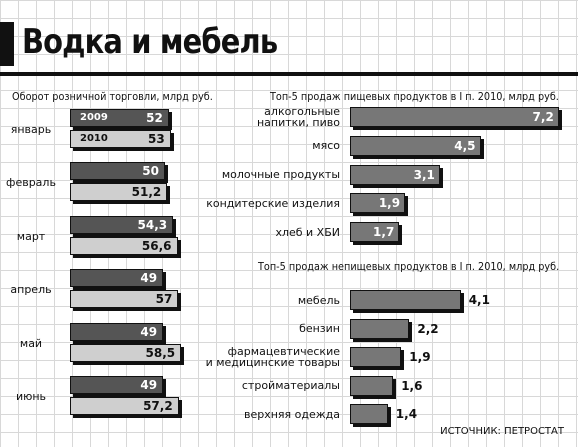 Image resolution: width=578 pixels, height=447 pixels. Describe the element at coordinates (428, 328) in the screenshot. I see `value-label: 2,2` at that location.